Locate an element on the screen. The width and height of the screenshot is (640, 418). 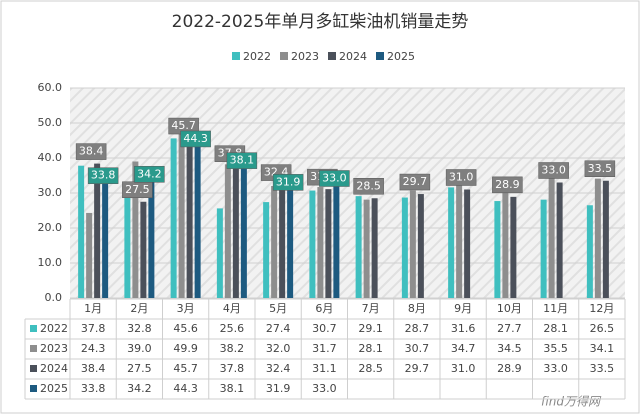
data-label: 38.4 is located at coordinates (91, 151).